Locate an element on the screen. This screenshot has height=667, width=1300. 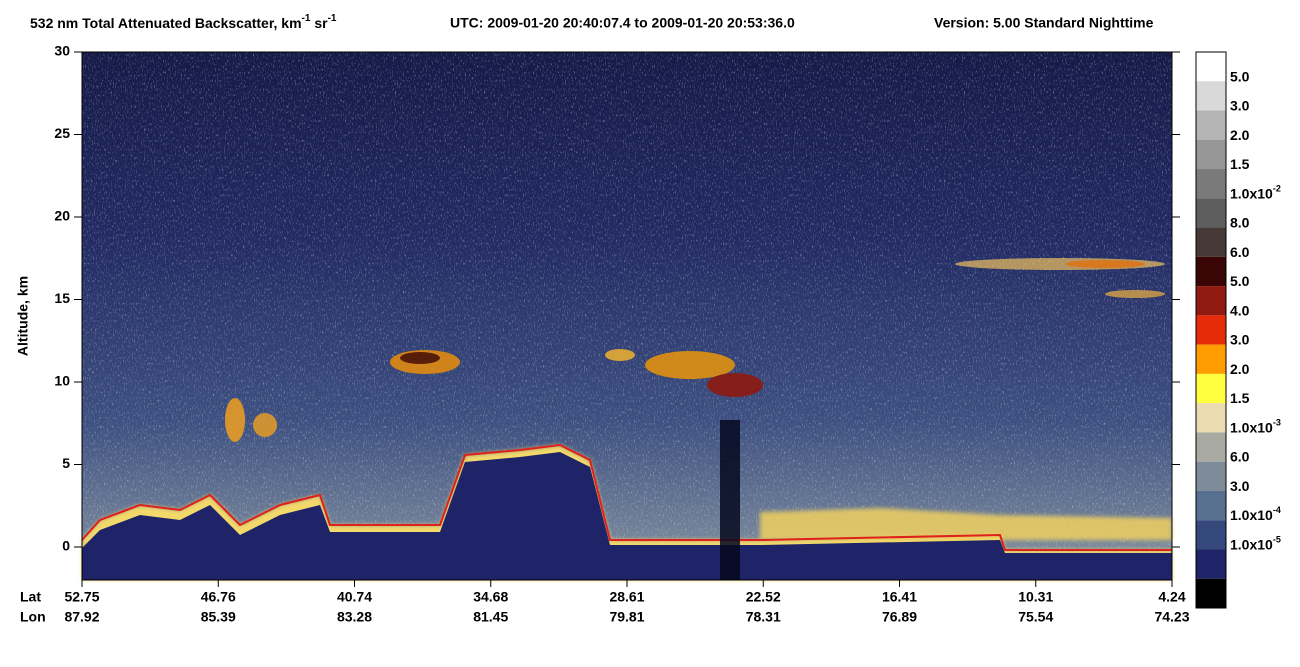
x2-tick-label: 76.89 is located at coordinates (899, 617).